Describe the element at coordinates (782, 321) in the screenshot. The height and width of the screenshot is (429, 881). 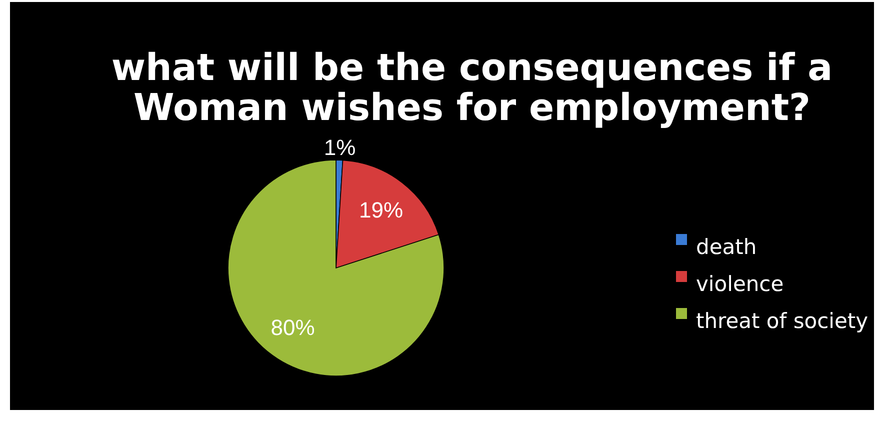
I see `legend-label: threat of society` at that location.